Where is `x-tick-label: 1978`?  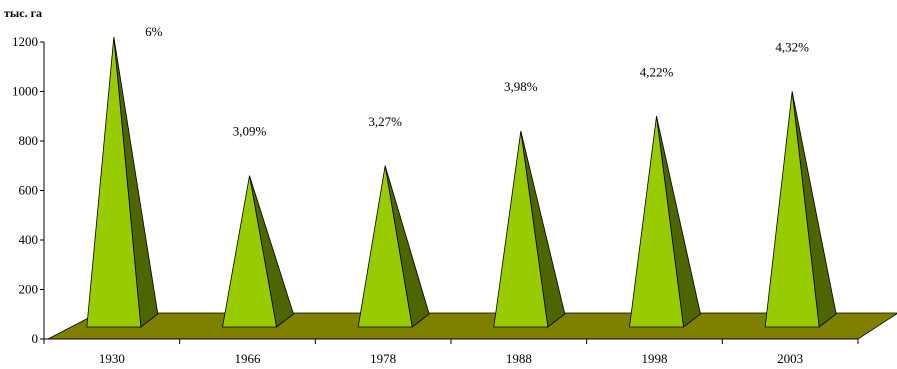
x-tick-label: 1978 is located at coordinates (383, 358).